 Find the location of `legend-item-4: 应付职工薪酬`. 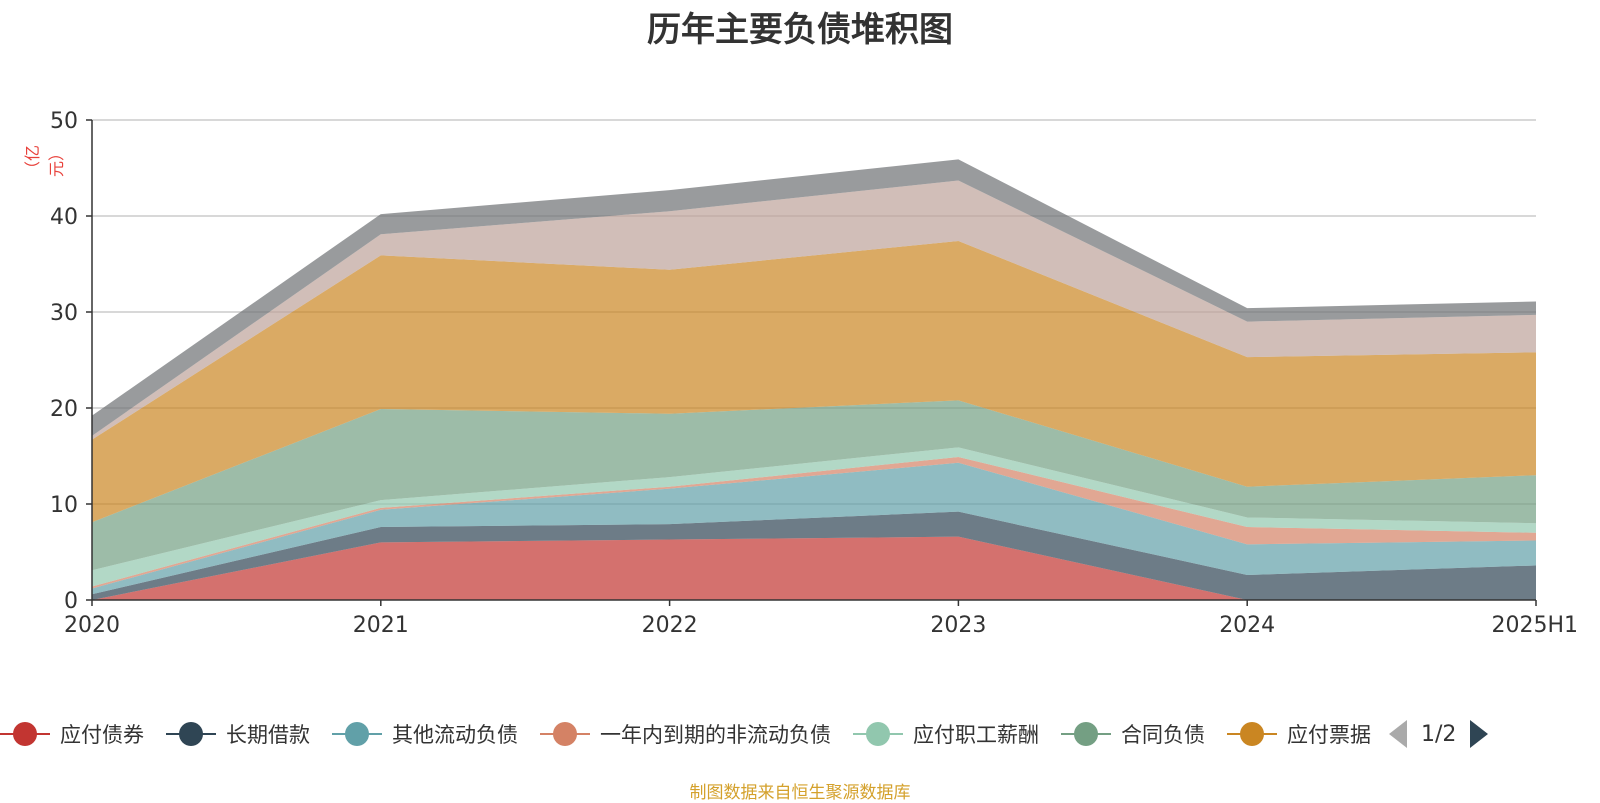

legend-item-4: 应付职工薪酬 is located at coordinates (946, 734).